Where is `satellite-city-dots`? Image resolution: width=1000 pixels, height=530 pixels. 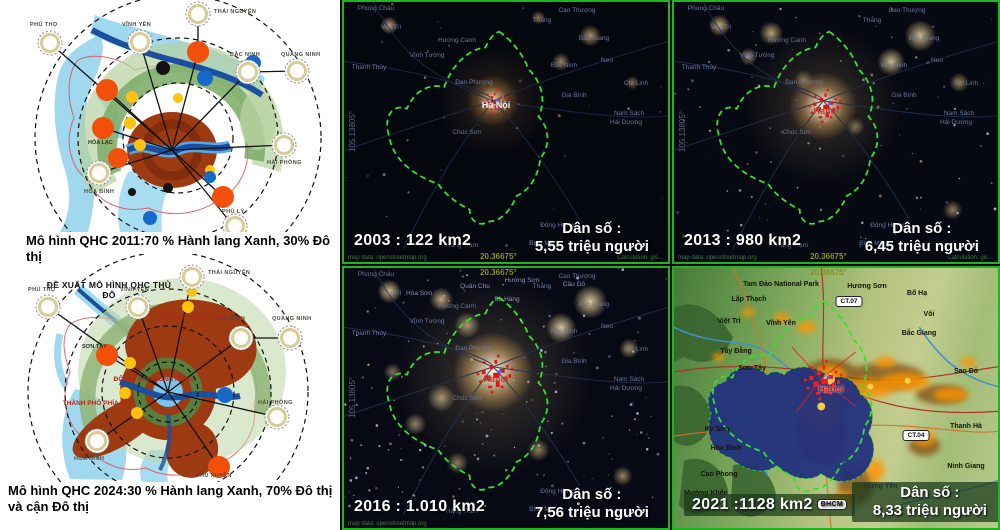
satellite-city-dots is located at coordinates (163, 124).